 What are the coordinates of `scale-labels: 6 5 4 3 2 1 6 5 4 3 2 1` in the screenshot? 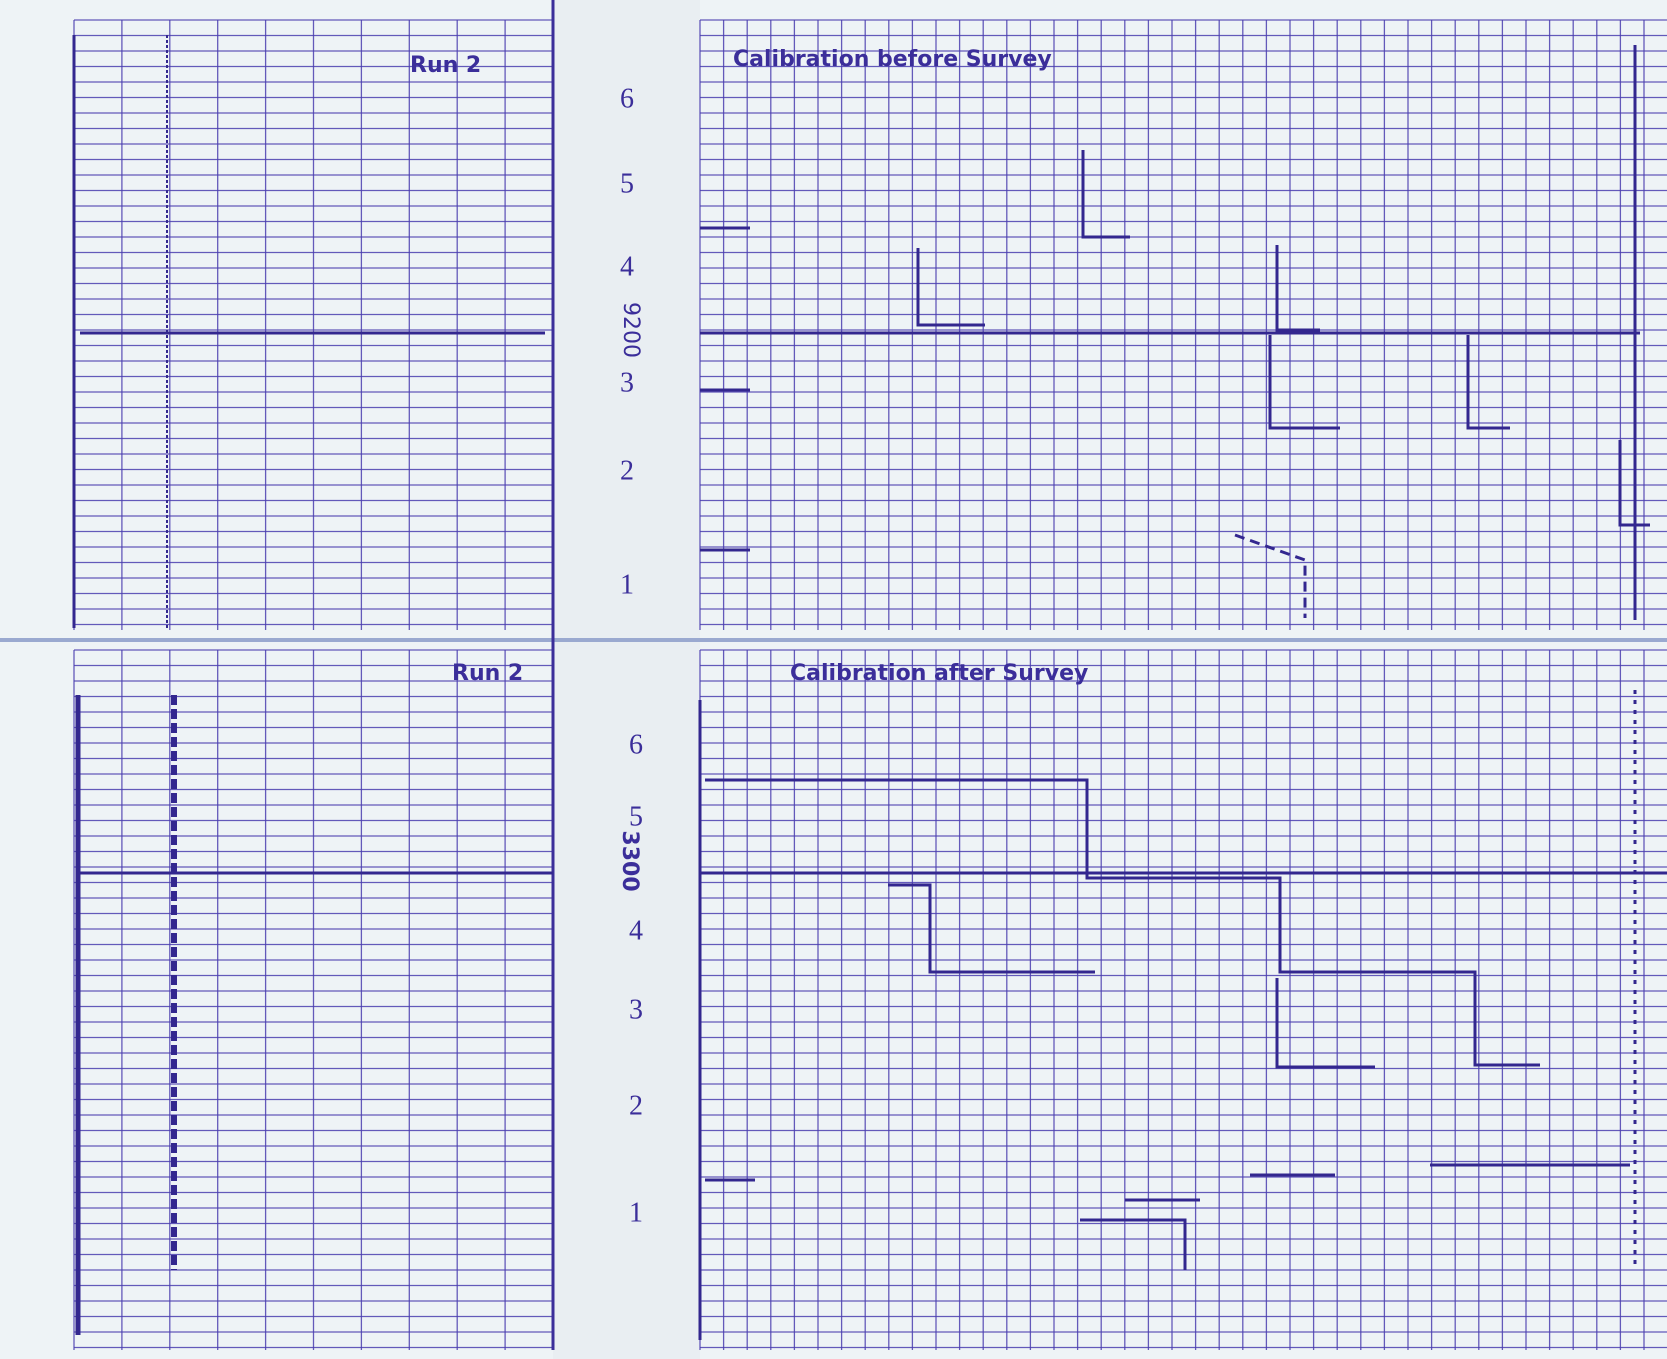 It's located at (631, 655).